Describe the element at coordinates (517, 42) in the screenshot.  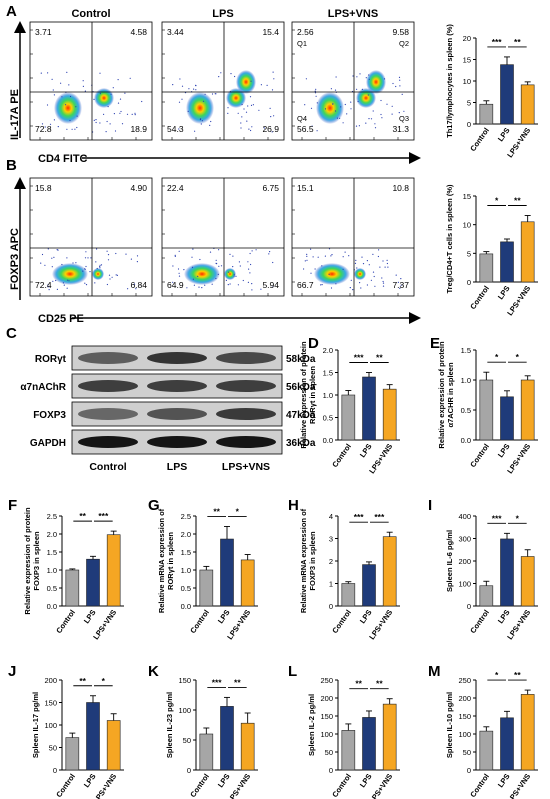
I see `significance-label: **` at that location.